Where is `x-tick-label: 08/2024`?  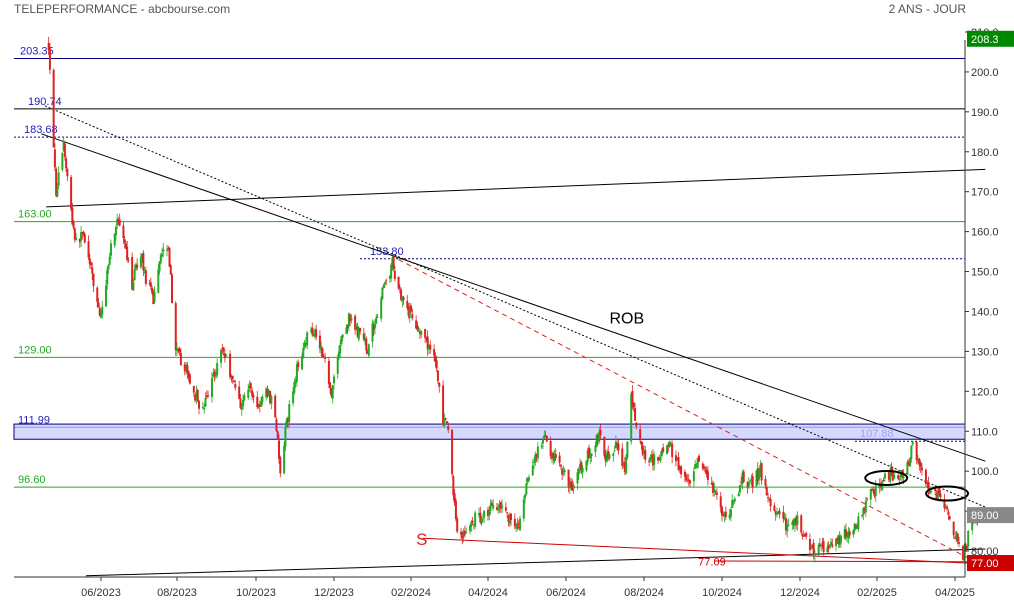 x-tick-label: 08/2024 is located at coordinates (644, 593).